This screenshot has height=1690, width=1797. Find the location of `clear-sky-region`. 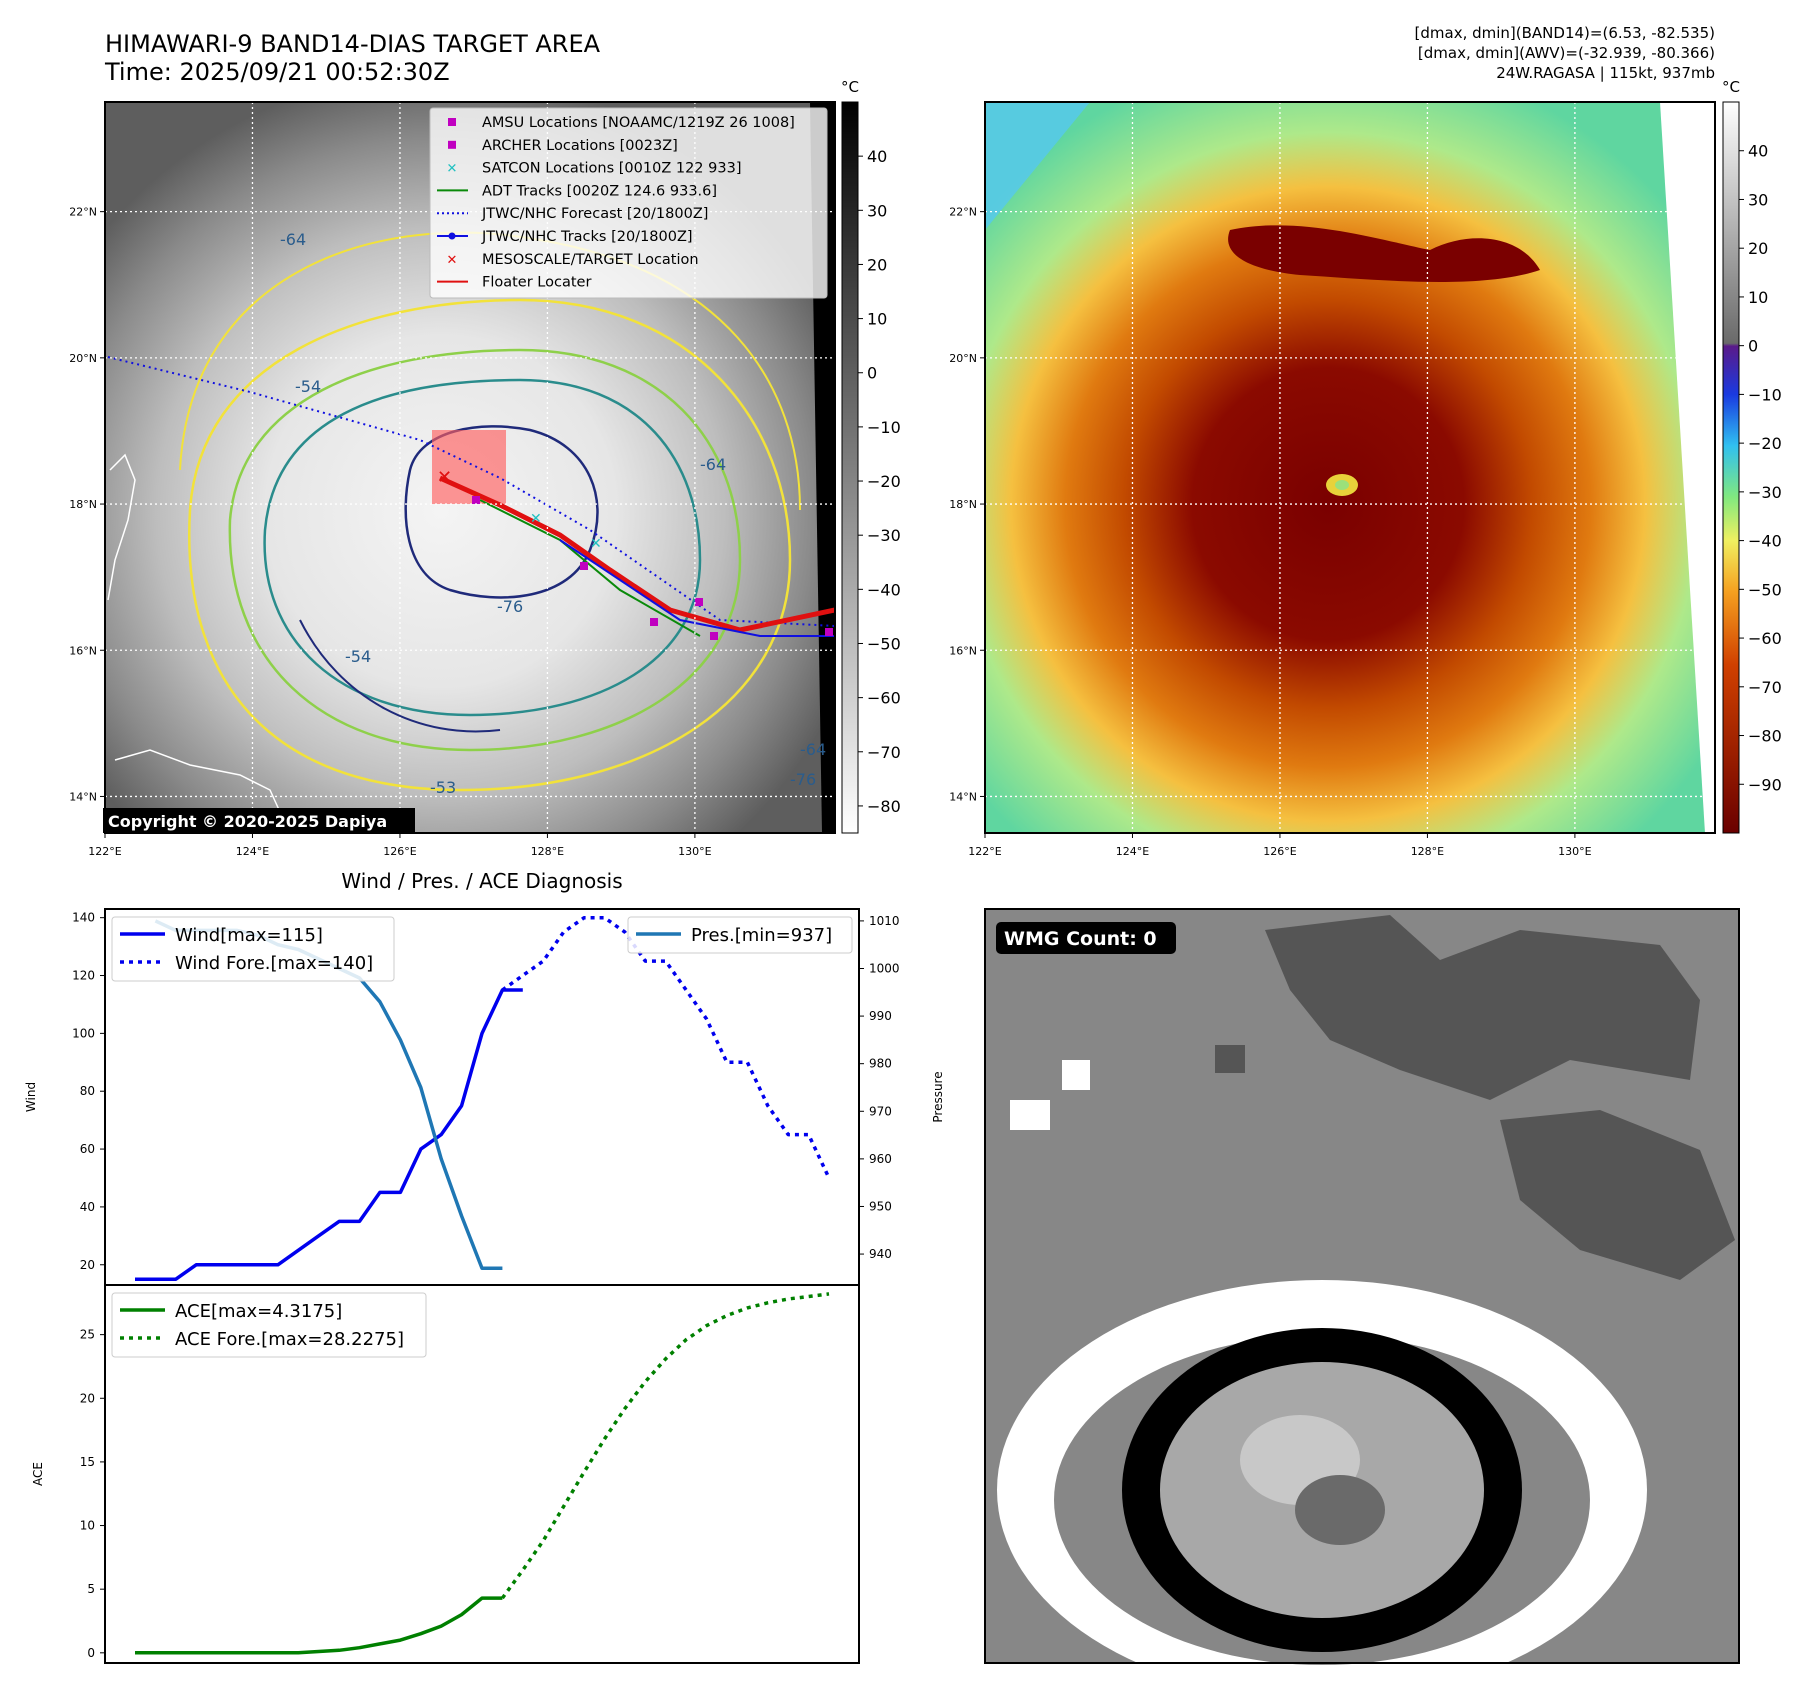

clear-sky-region is located at coordinates (1037, 166).